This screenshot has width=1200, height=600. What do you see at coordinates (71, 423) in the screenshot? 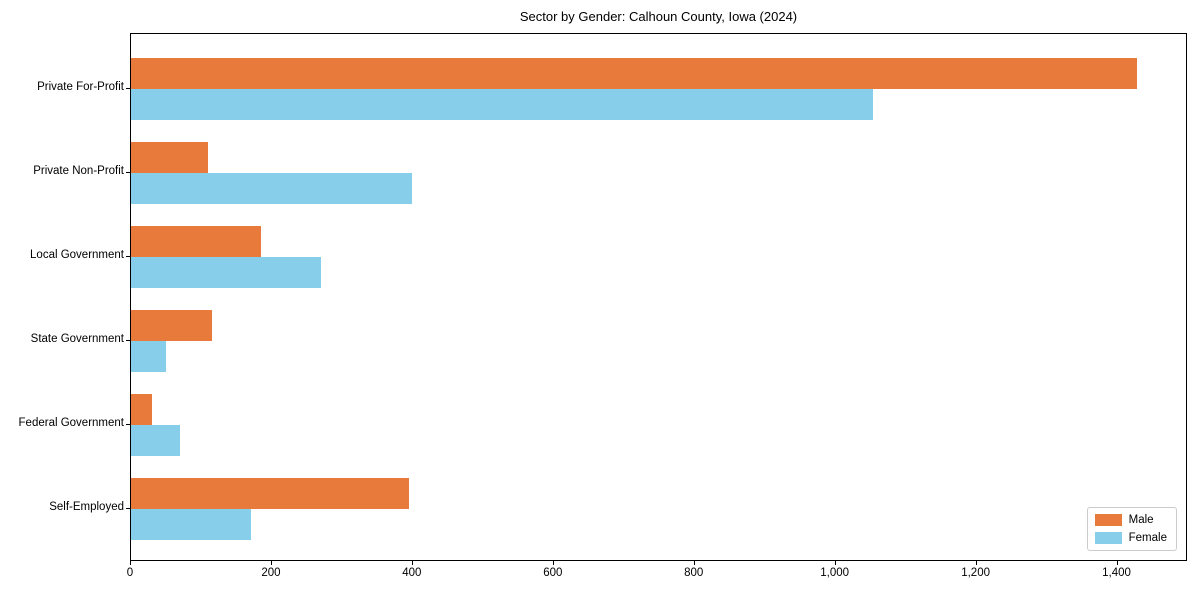
I see `y-tick-label: Federal Government` at bounding box center [71, 423].